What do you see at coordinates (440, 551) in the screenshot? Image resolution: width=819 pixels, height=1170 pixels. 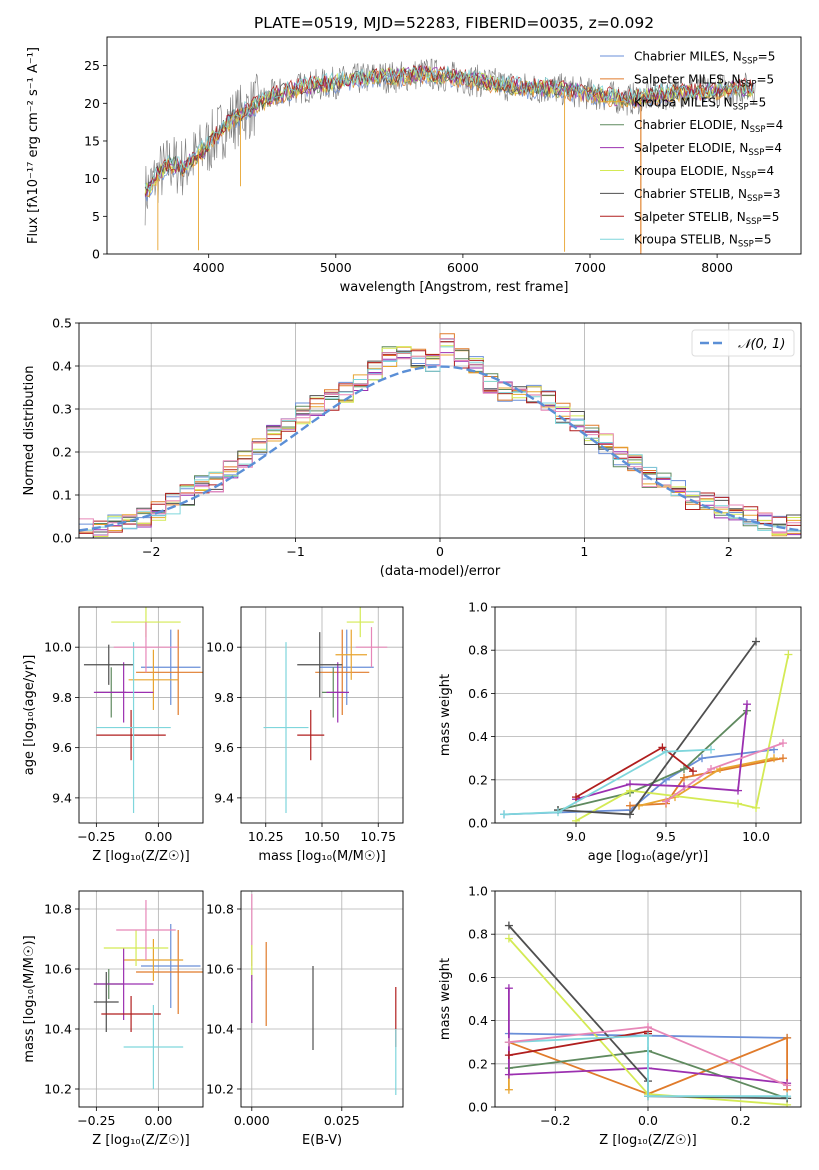 I see `x-tick-label: 0` at bounding box center [440, 551].